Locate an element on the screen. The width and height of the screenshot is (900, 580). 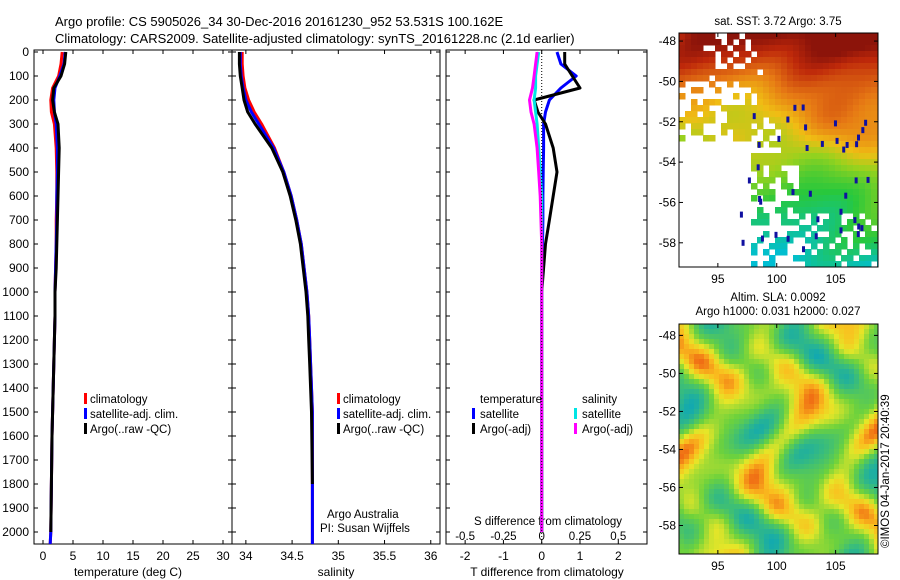
temperature-legend-argo: Argo(..raw -QC) is located at coordinates (130, 430).